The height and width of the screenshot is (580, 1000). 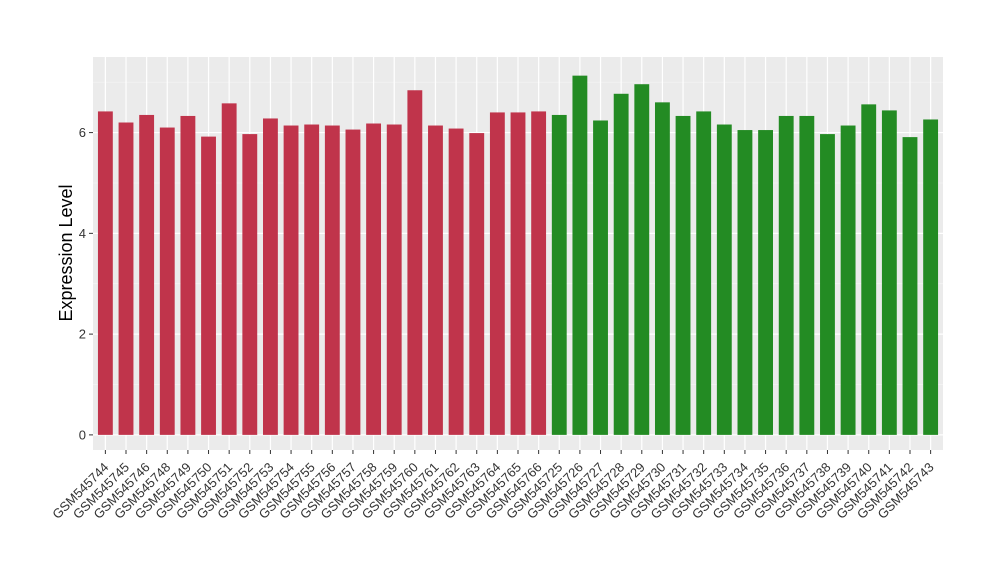 What do you see at coordinates (188, 275) in the screenshot?
I see `bar-GSM545749` at bounding box center [188, 275].